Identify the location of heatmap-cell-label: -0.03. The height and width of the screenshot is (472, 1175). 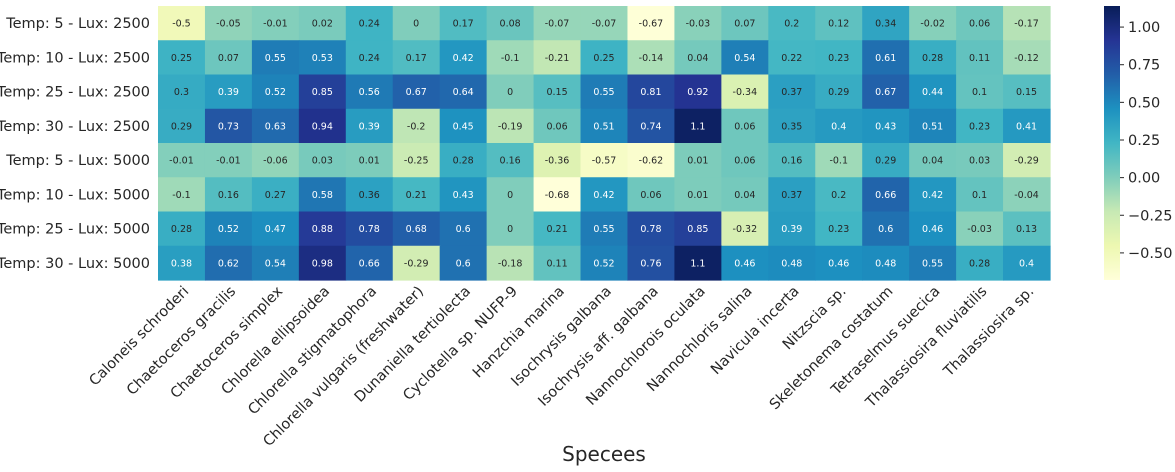
(698, 24).